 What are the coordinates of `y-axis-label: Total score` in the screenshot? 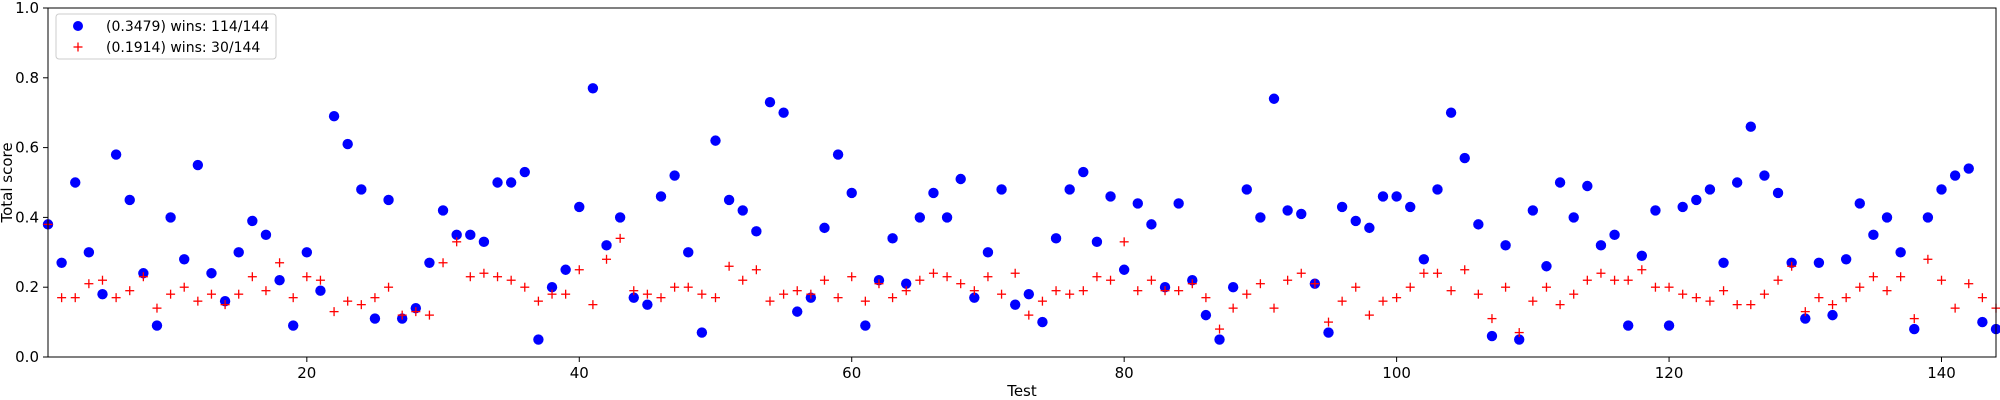 It's located at (8, 182).